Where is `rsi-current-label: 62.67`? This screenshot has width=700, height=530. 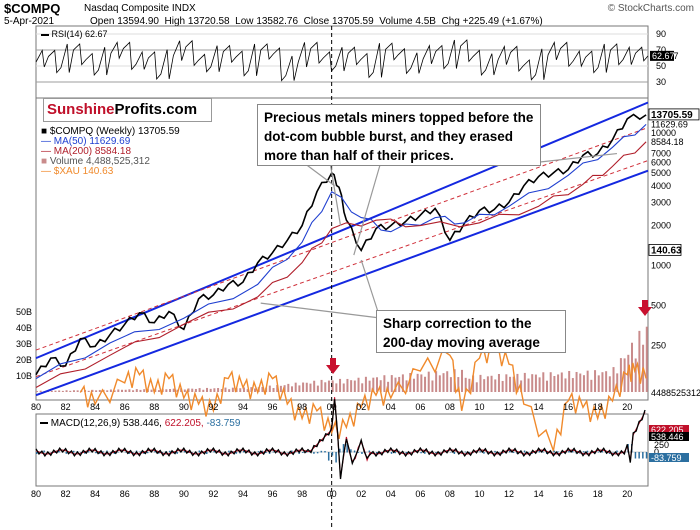 rsi-current-label: 62.67 is located at coordinates (663, 56).